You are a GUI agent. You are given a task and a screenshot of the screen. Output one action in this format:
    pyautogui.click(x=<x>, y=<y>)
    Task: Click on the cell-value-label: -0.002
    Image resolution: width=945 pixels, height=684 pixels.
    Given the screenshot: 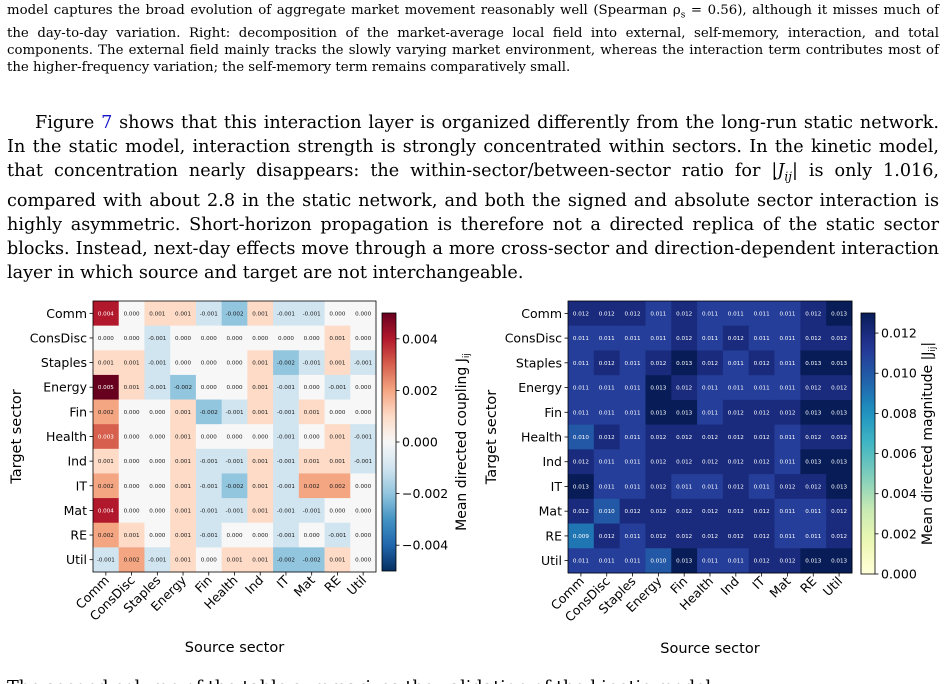 What is the action you would take?
    pyautogui.click(x=286, y=561)
    